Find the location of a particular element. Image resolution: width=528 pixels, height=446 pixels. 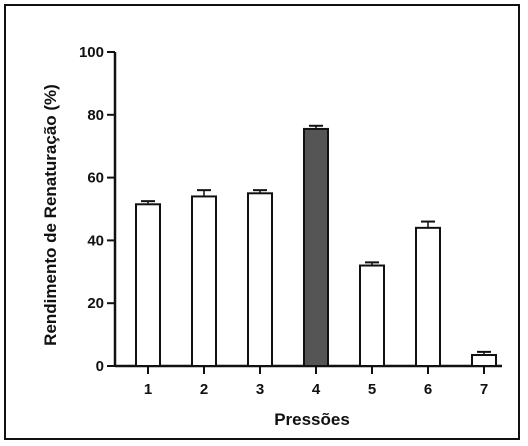

x-tick-label: 6 is located at coordinates (428, 389).